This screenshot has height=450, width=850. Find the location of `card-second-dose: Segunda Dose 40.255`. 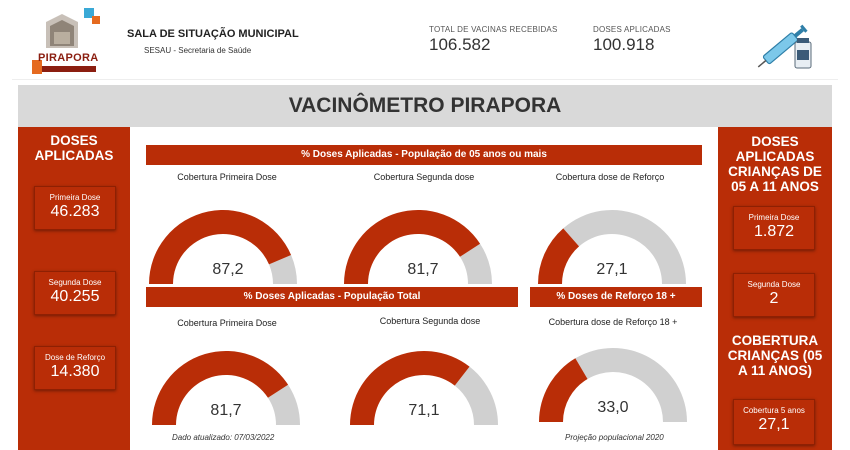

card-second-dose: Segunda Dose 40.255 is located at coordinates (75, 293).